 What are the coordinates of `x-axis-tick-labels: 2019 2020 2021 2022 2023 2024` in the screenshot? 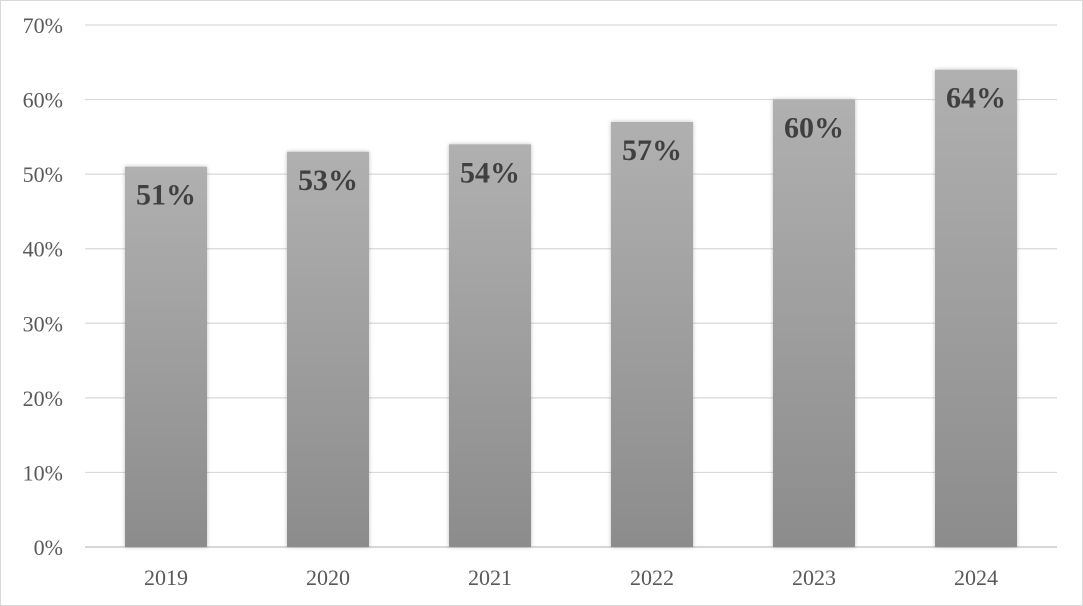 It's located at (571, 577).